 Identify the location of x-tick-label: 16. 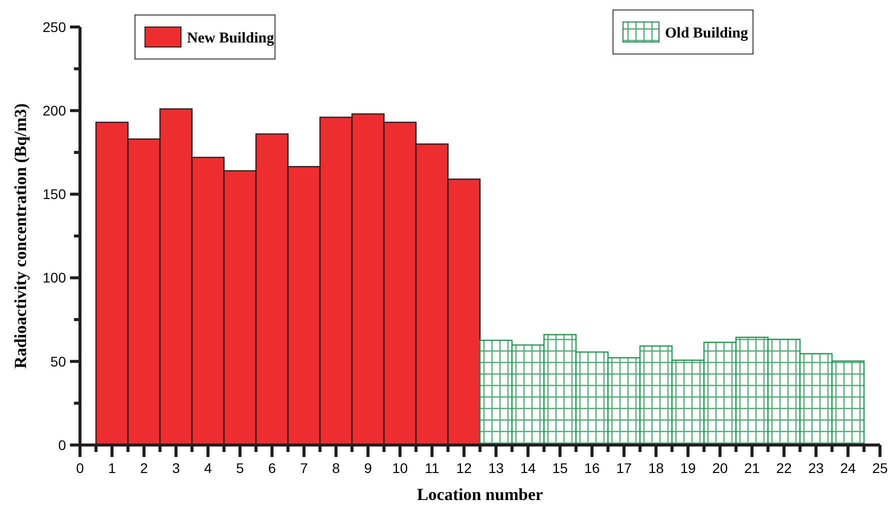
(592, 468).